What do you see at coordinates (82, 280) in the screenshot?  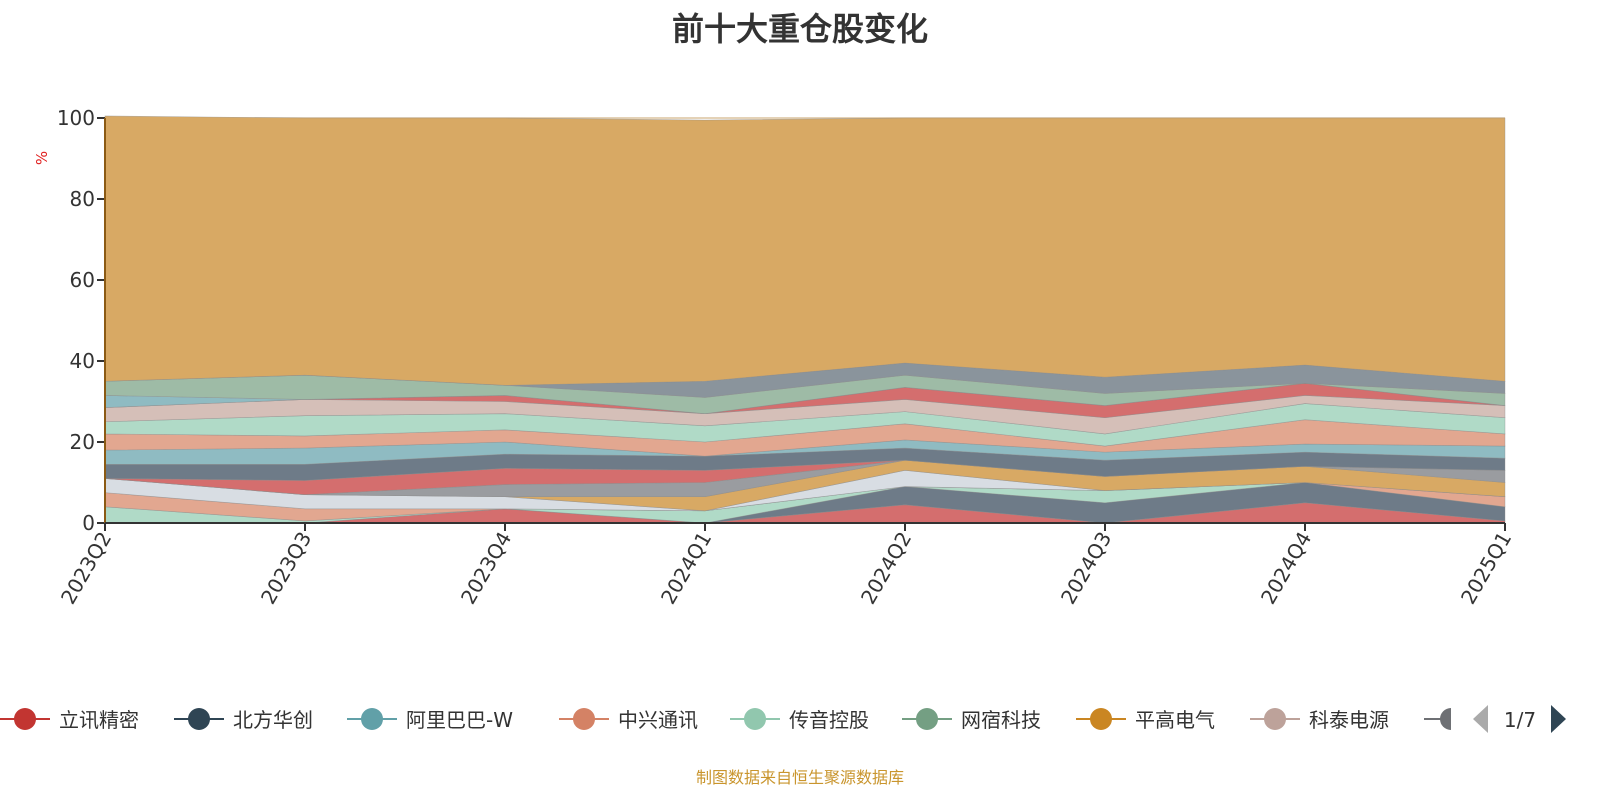 I see `y-tick-label: 60` at bounding box center [82, 280].